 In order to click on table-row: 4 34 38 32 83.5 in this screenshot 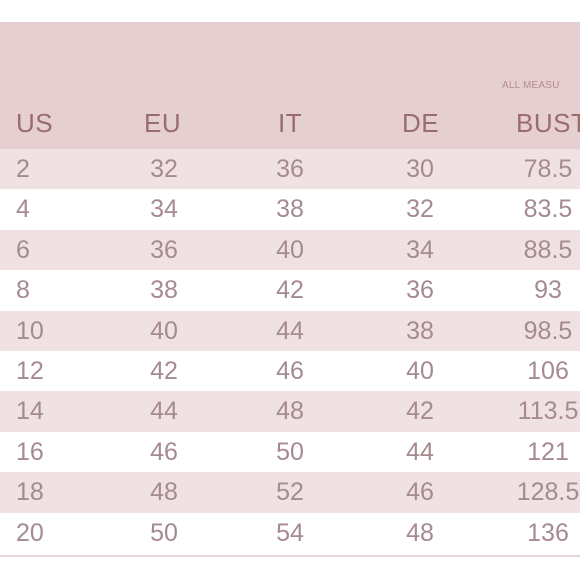, I will do `click(290, 209)`.